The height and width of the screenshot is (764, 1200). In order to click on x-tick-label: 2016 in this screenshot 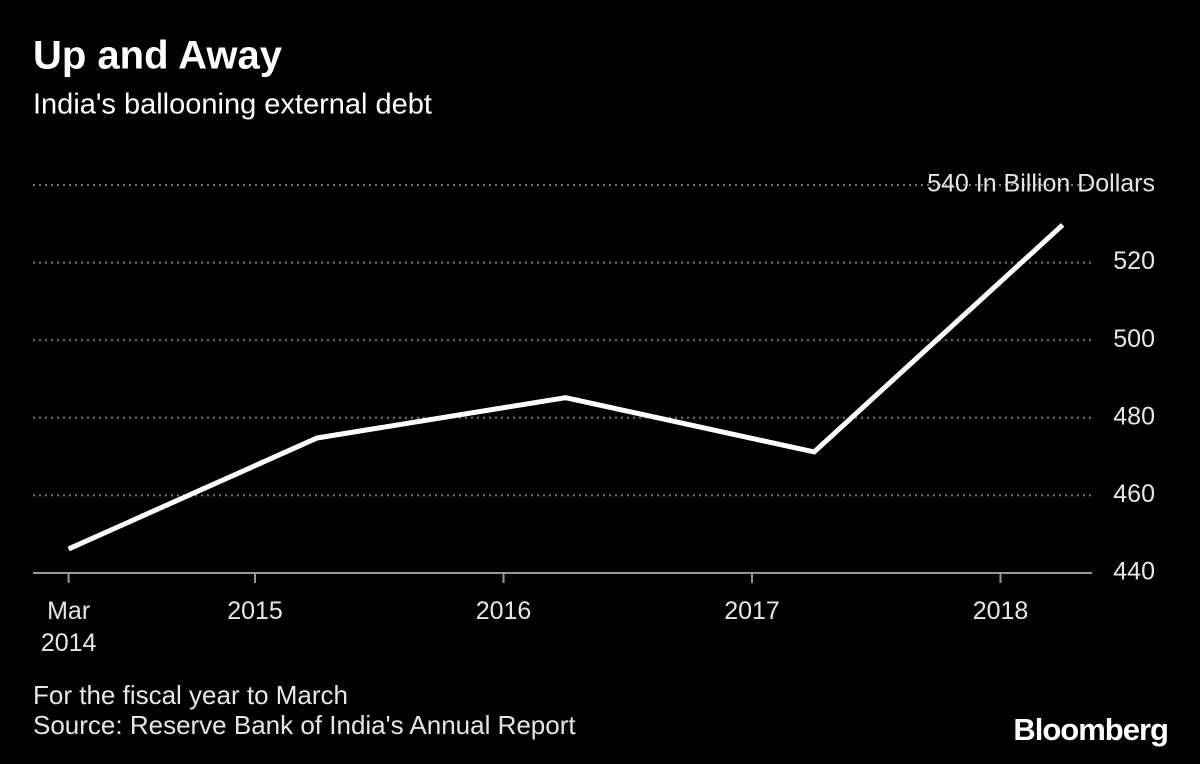, I will do `click(503, 611)`.